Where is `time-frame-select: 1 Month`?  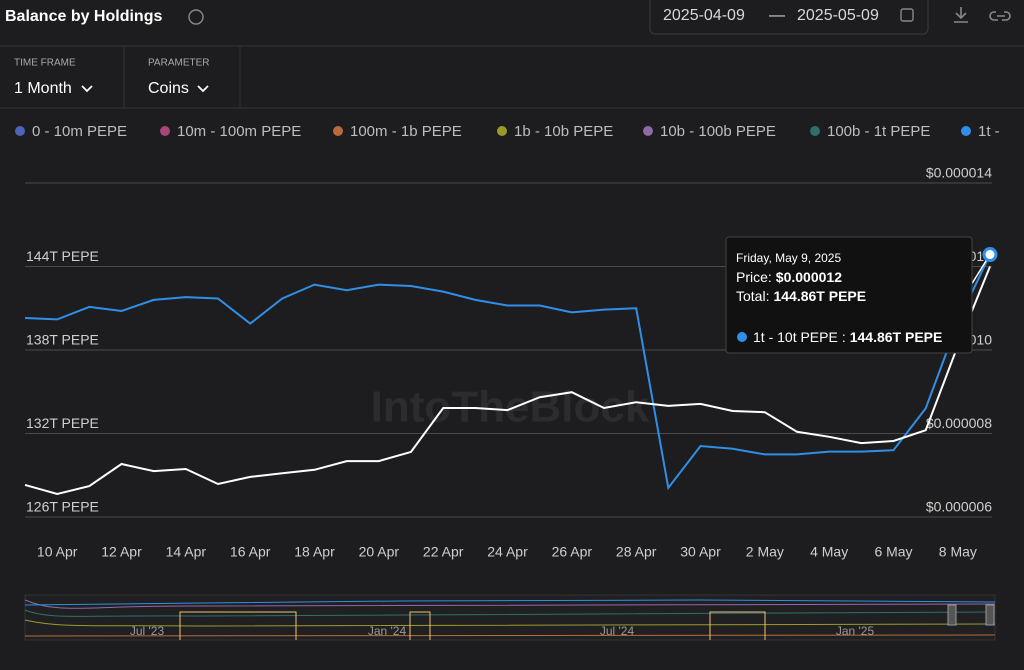
time-frame-select: 1 Month is located at coordinates (43, 88).